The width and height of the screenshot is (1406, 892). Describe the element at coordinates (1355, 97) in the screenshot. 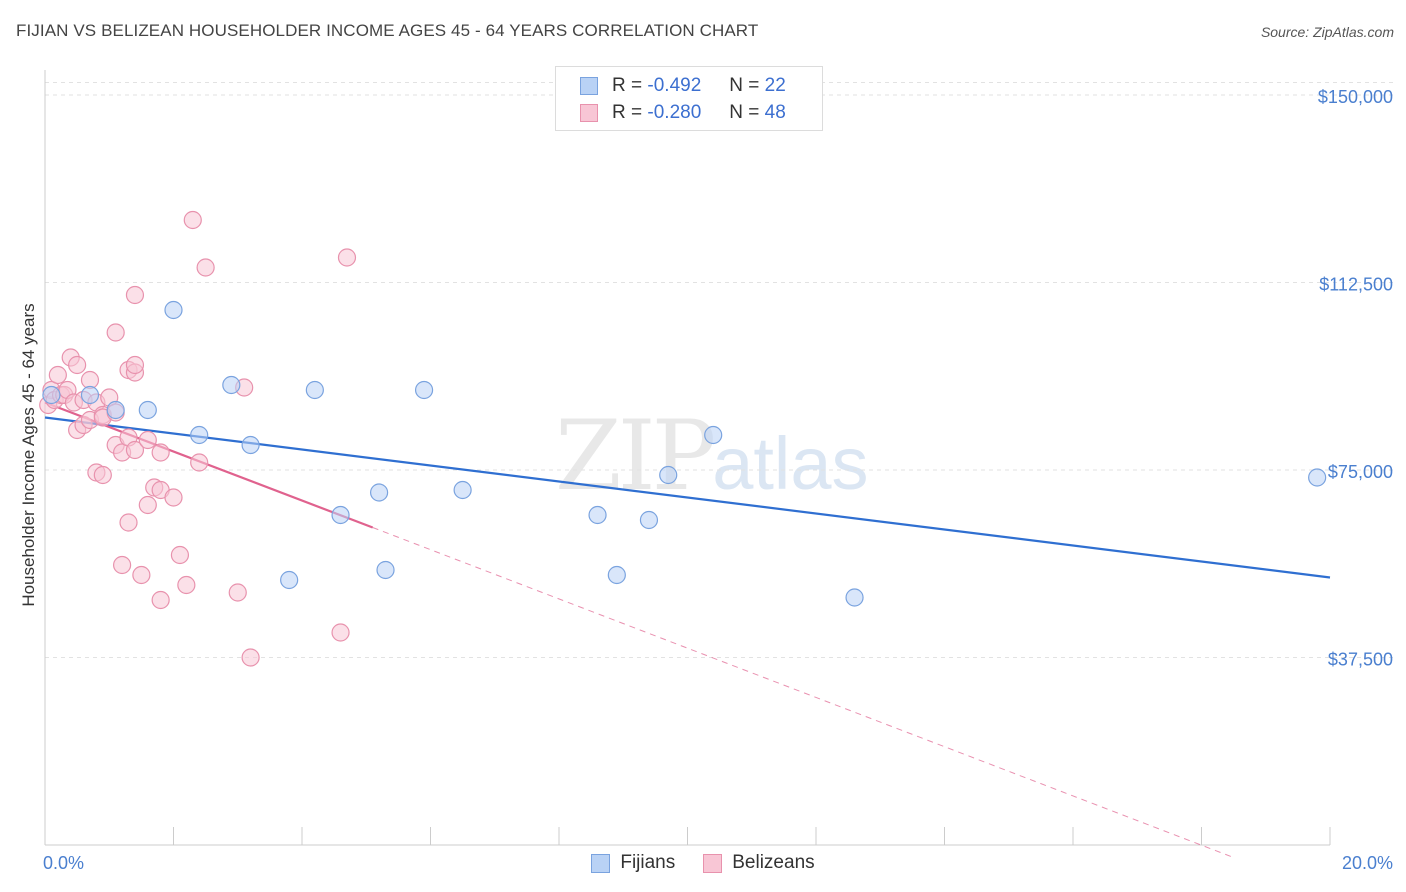

I see `y-tick-label: $150,000` at that location.